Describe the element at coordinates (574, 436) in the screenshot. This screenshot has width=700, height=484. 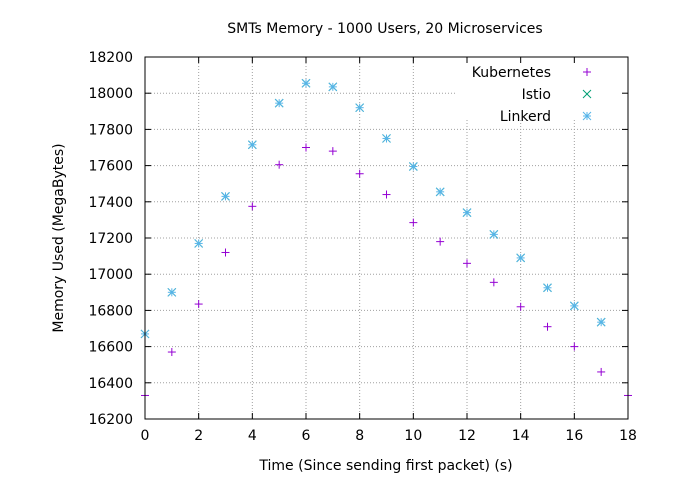
I see `x-tick-label: 16` at that location.